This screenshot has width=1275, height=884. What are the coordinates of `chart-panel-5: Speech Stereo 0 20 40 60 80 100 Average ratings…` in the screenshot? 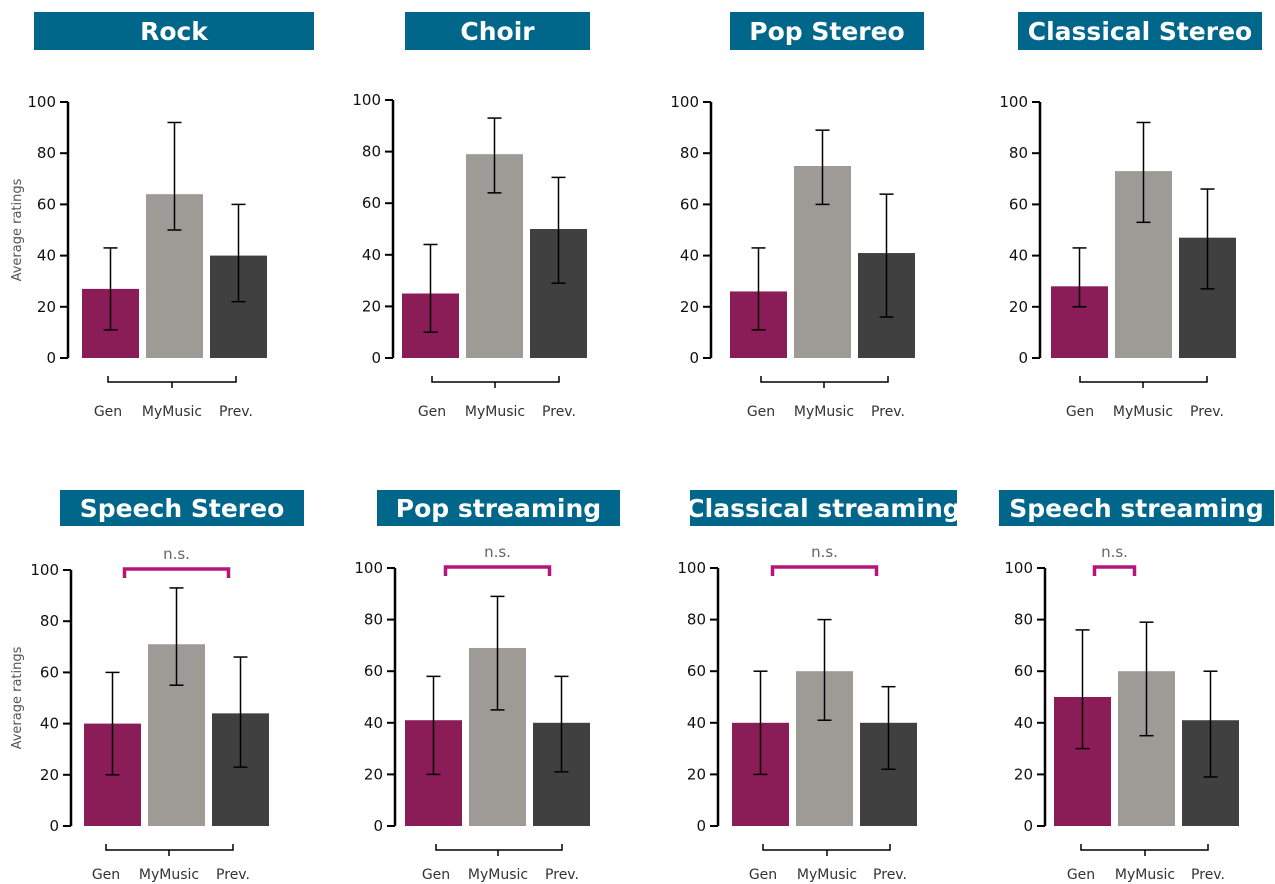 It's located at (157, 686).